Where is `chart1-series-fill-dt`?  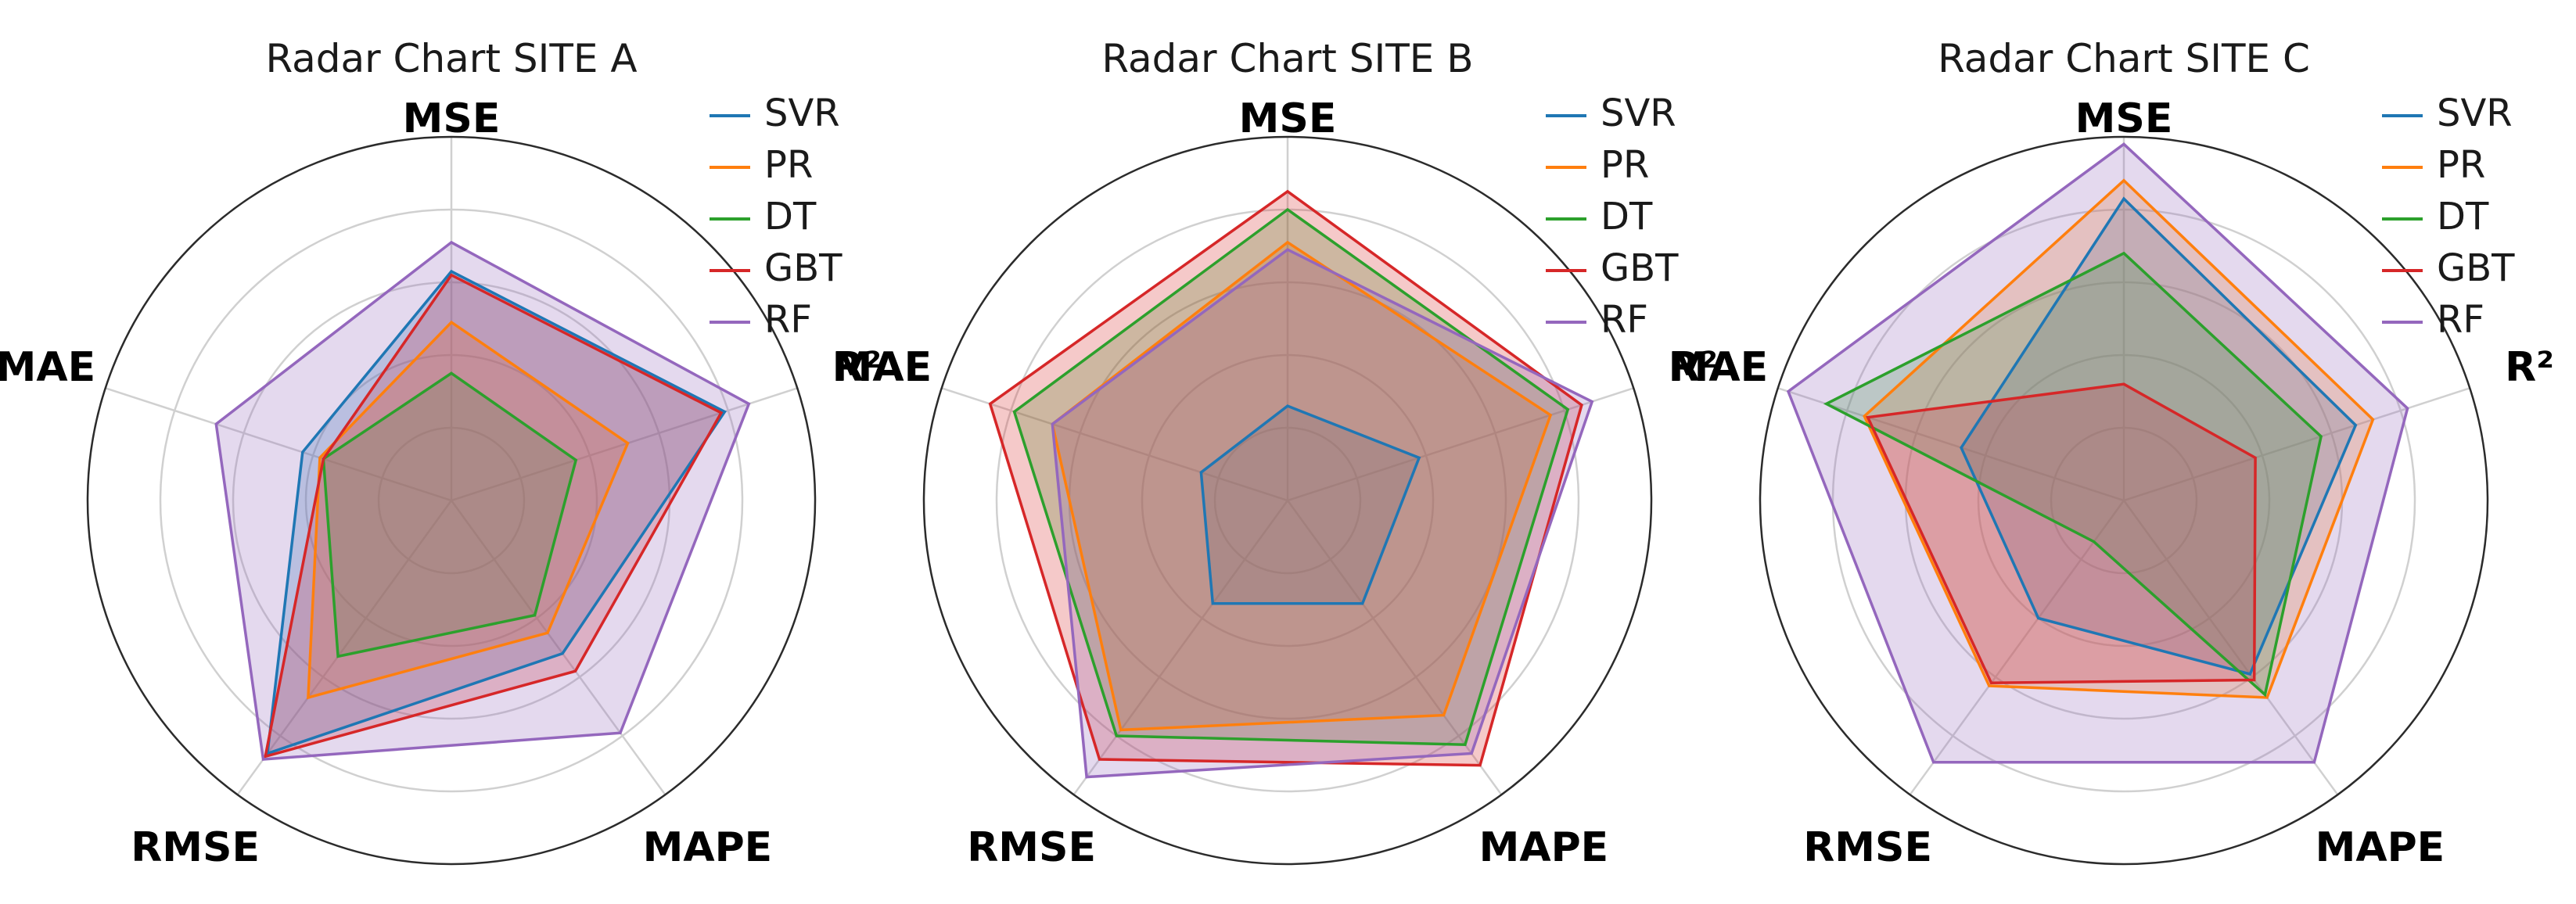
chart1-series-fill-dt is located at coordinates (1291, 478).